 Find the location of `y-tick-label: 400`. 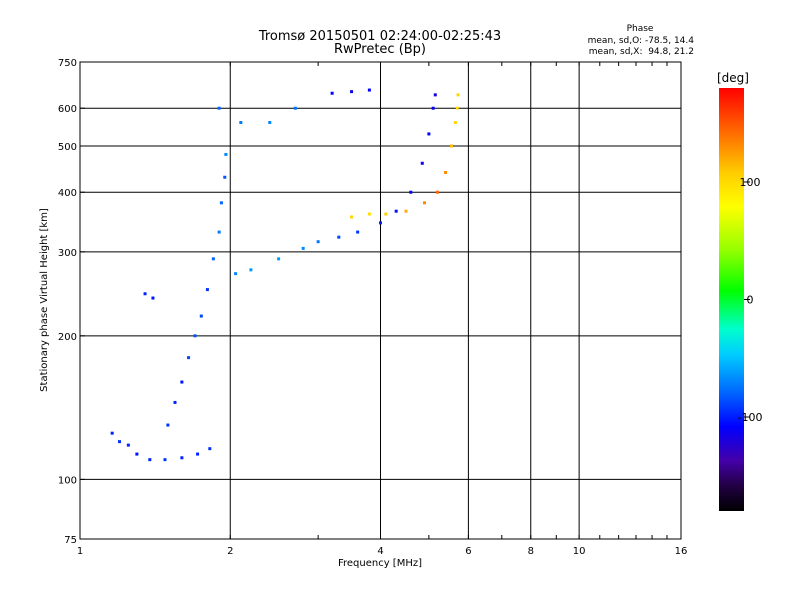

y-tick-label: 400 is located at coordinates (67, 193).